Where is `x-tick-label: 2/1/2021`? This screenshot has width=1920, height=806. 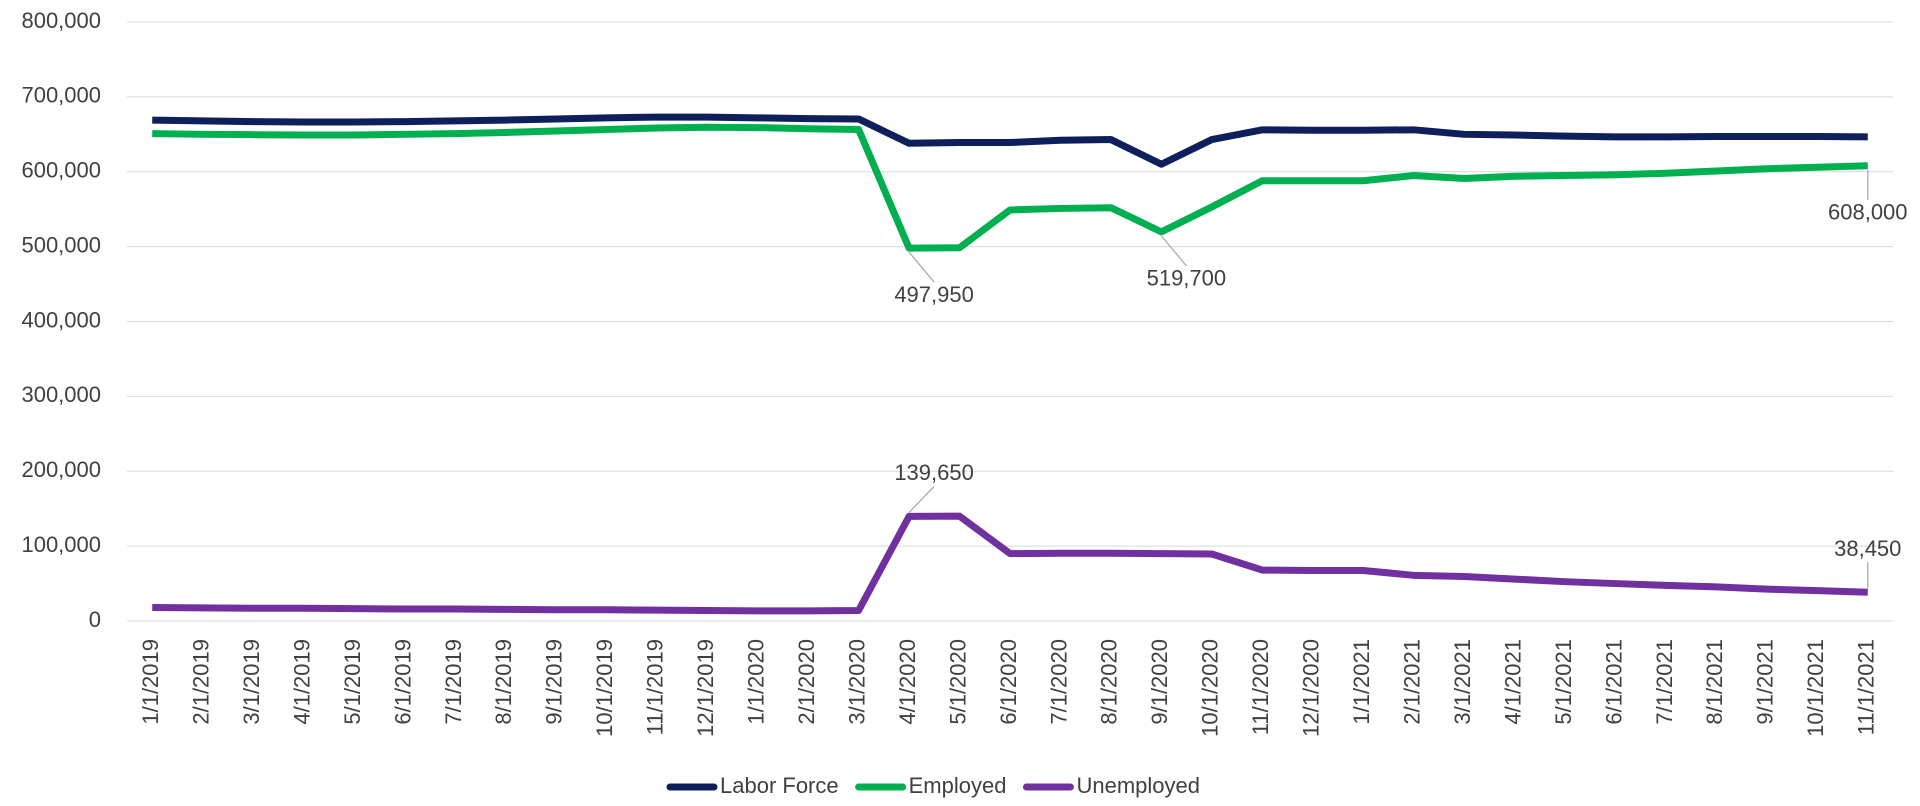 x-tick-label: 2/1/2021 is located at coordinates (1411, 682).